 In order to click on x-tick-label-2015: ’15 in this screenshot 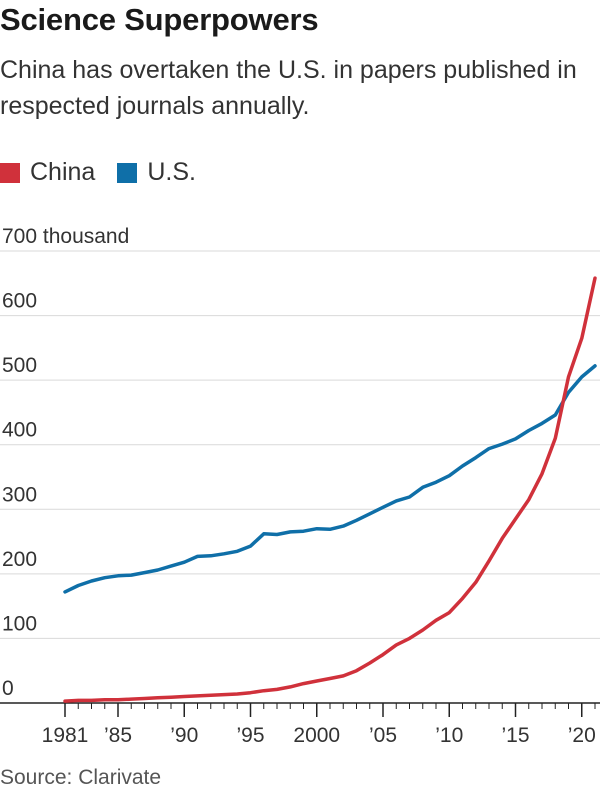, I will do `click(515, 735)`.